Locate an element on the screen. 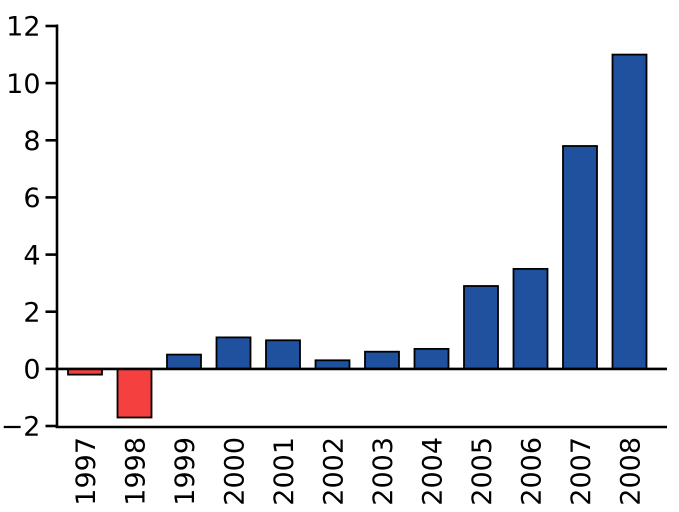 This screenshot has height=512, width=679. bar-2000 is located at coordinates (233, 353).